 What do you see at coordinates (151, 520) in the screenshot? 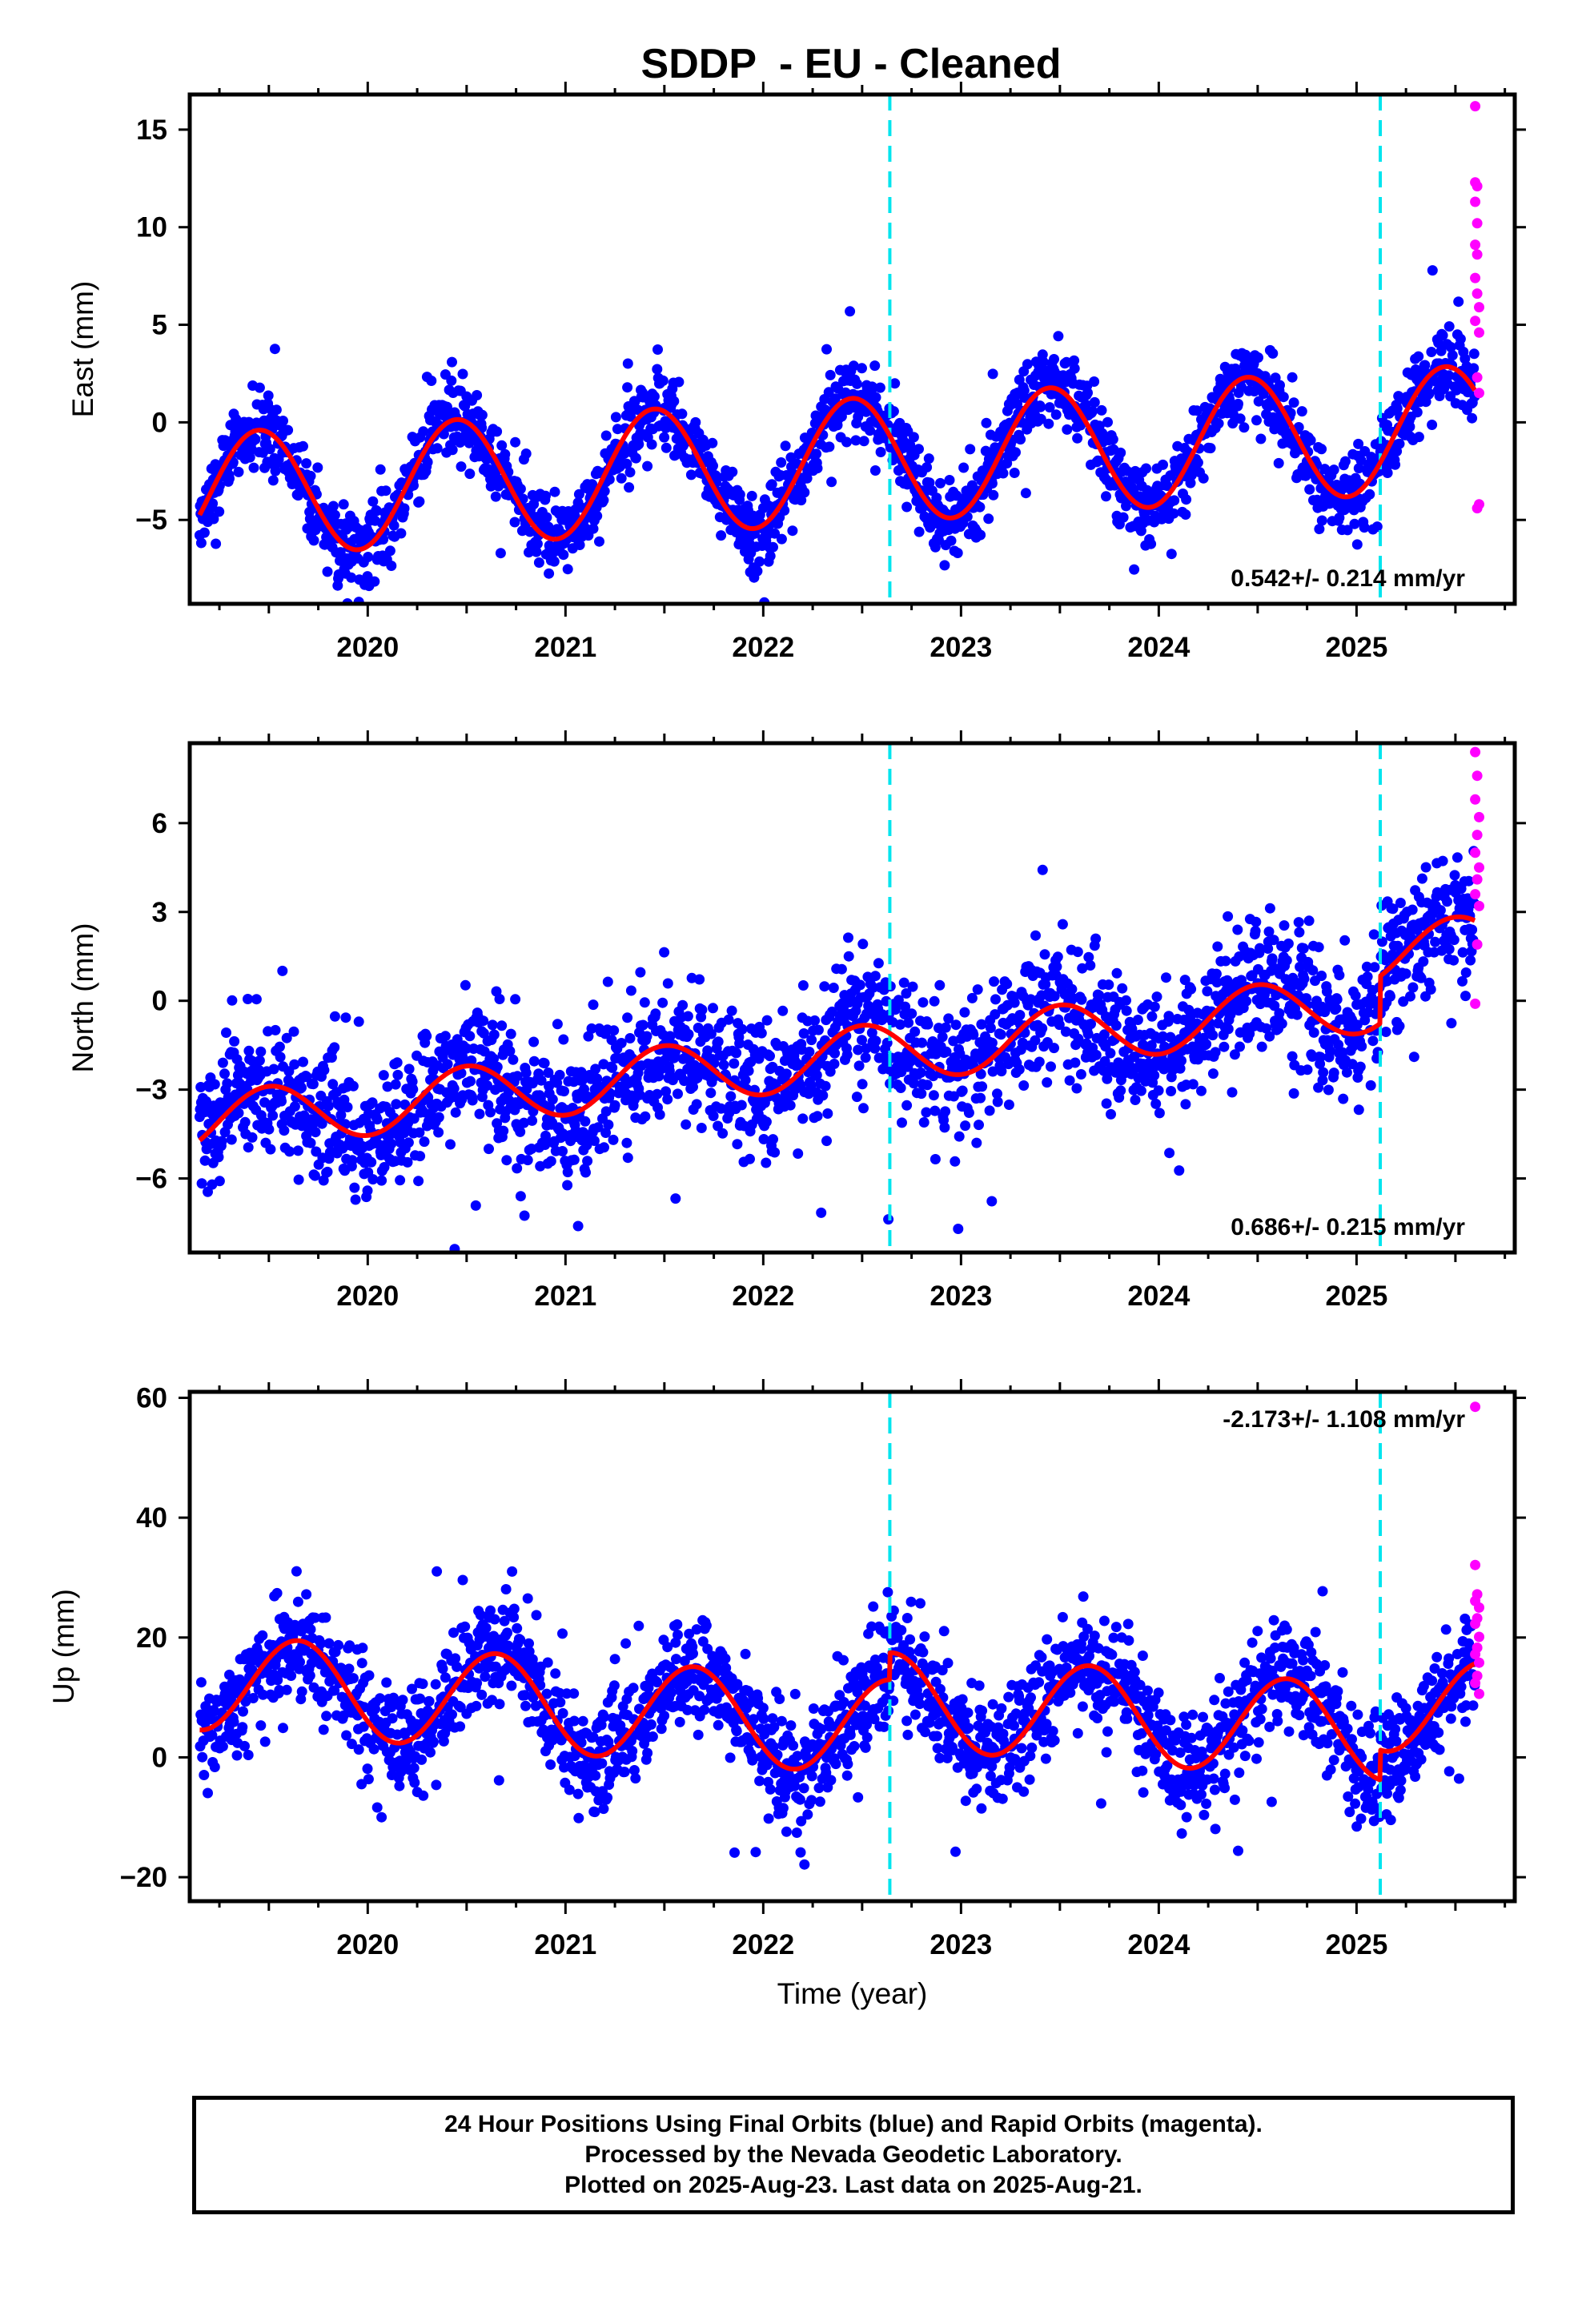
I see `y-tick-label: −5` at bounding box center [151, 520].